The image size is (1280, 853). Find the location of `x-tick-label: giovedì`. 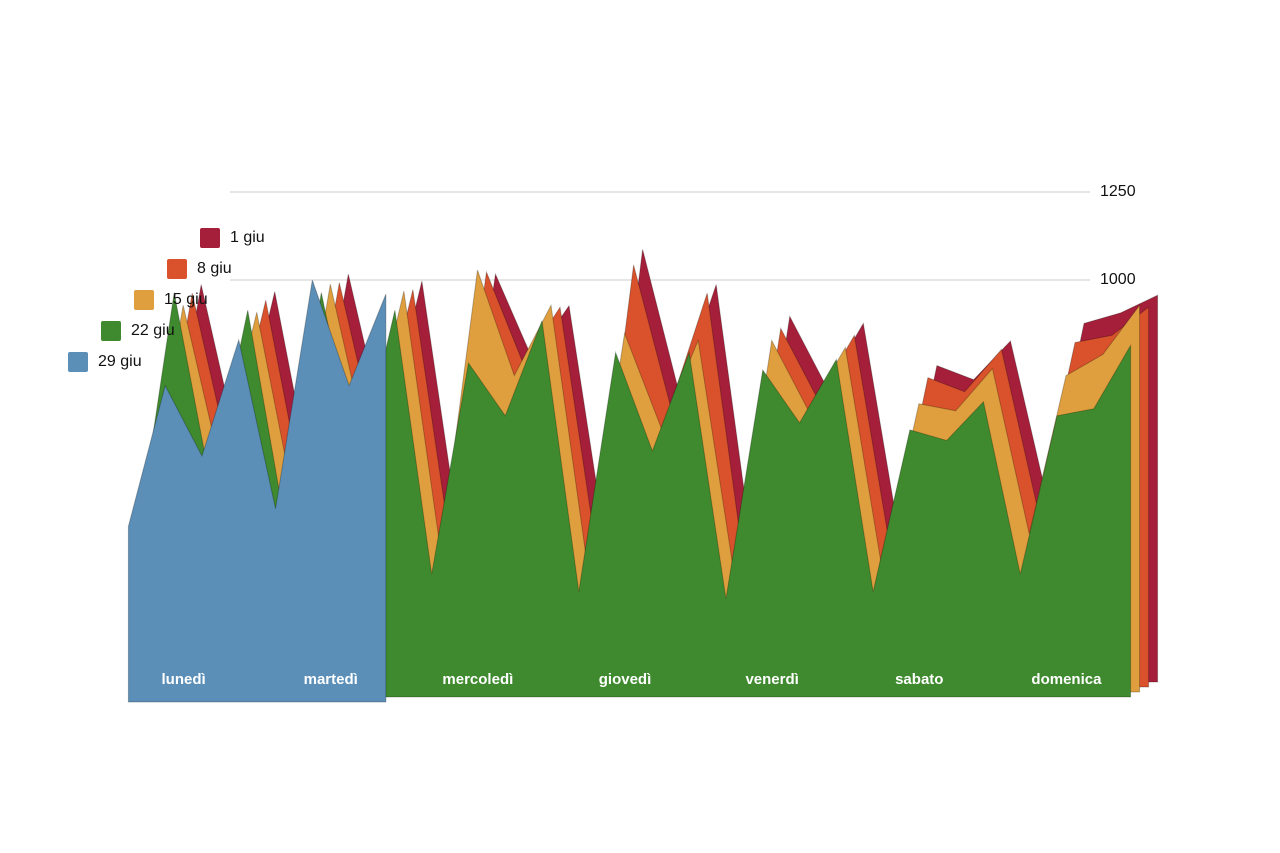

x-tick-label: giovedì is located at coordinates (625, 679).